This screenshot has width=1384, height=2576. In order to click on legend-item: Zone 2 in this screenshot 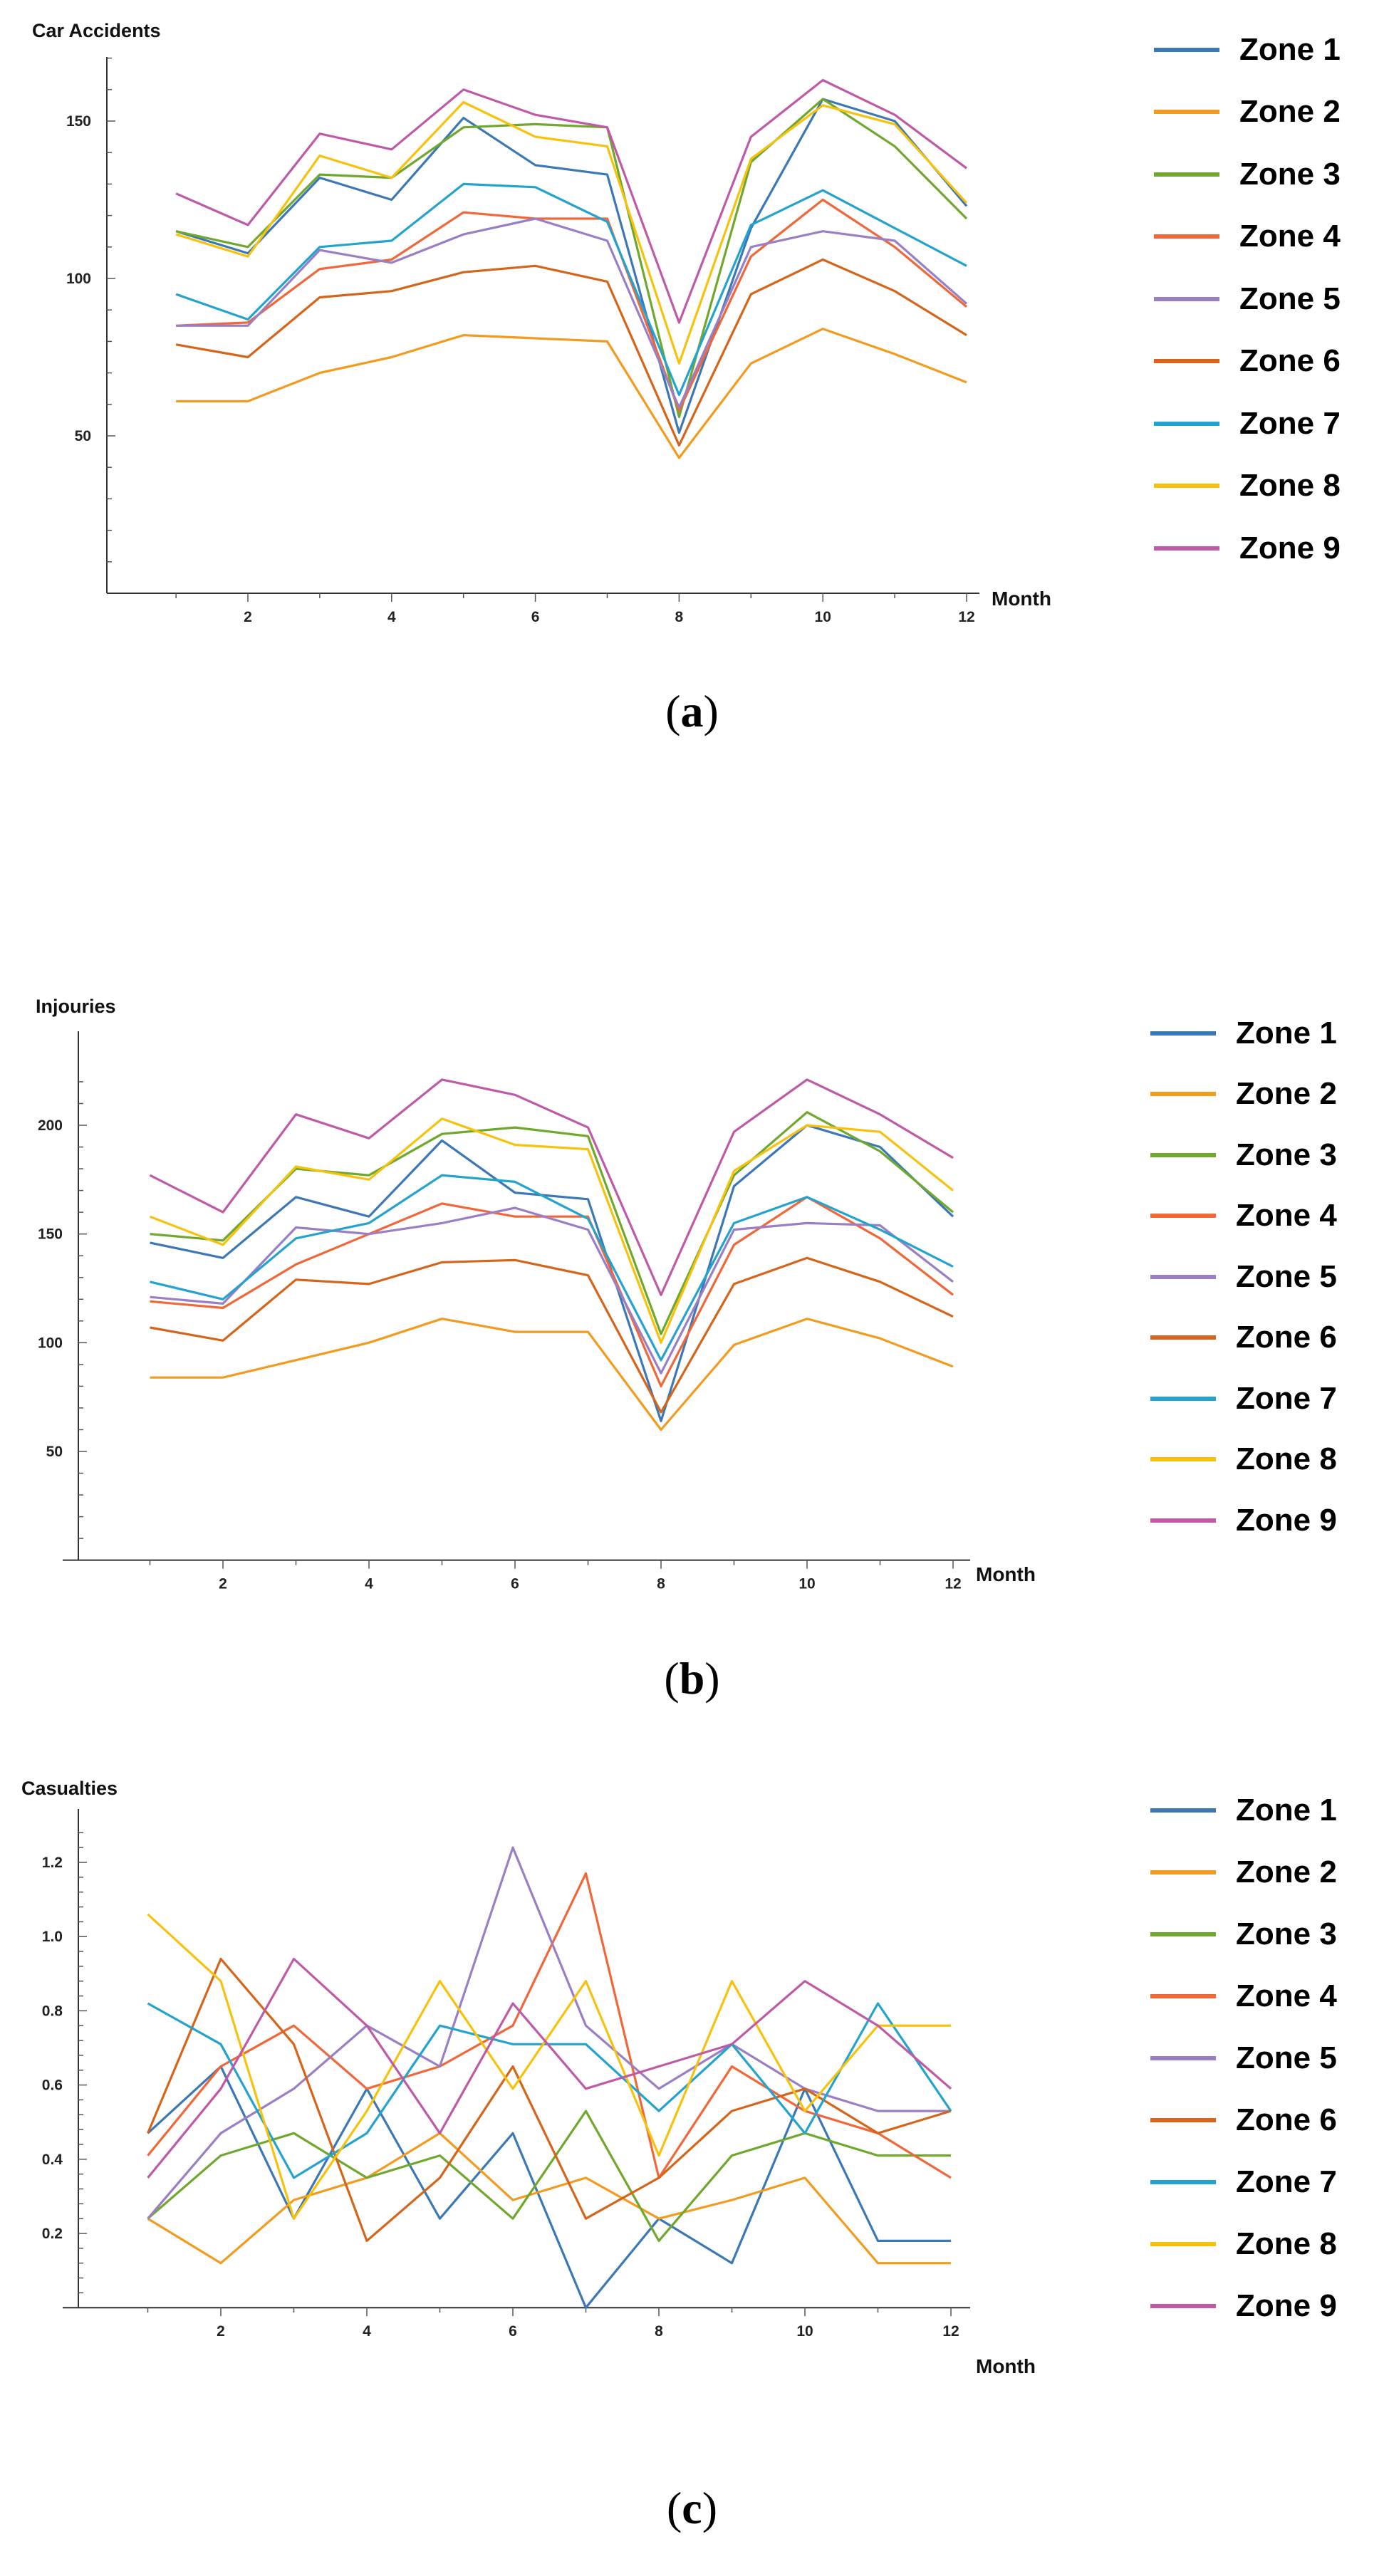, I will do `click(1243, 1872)`.